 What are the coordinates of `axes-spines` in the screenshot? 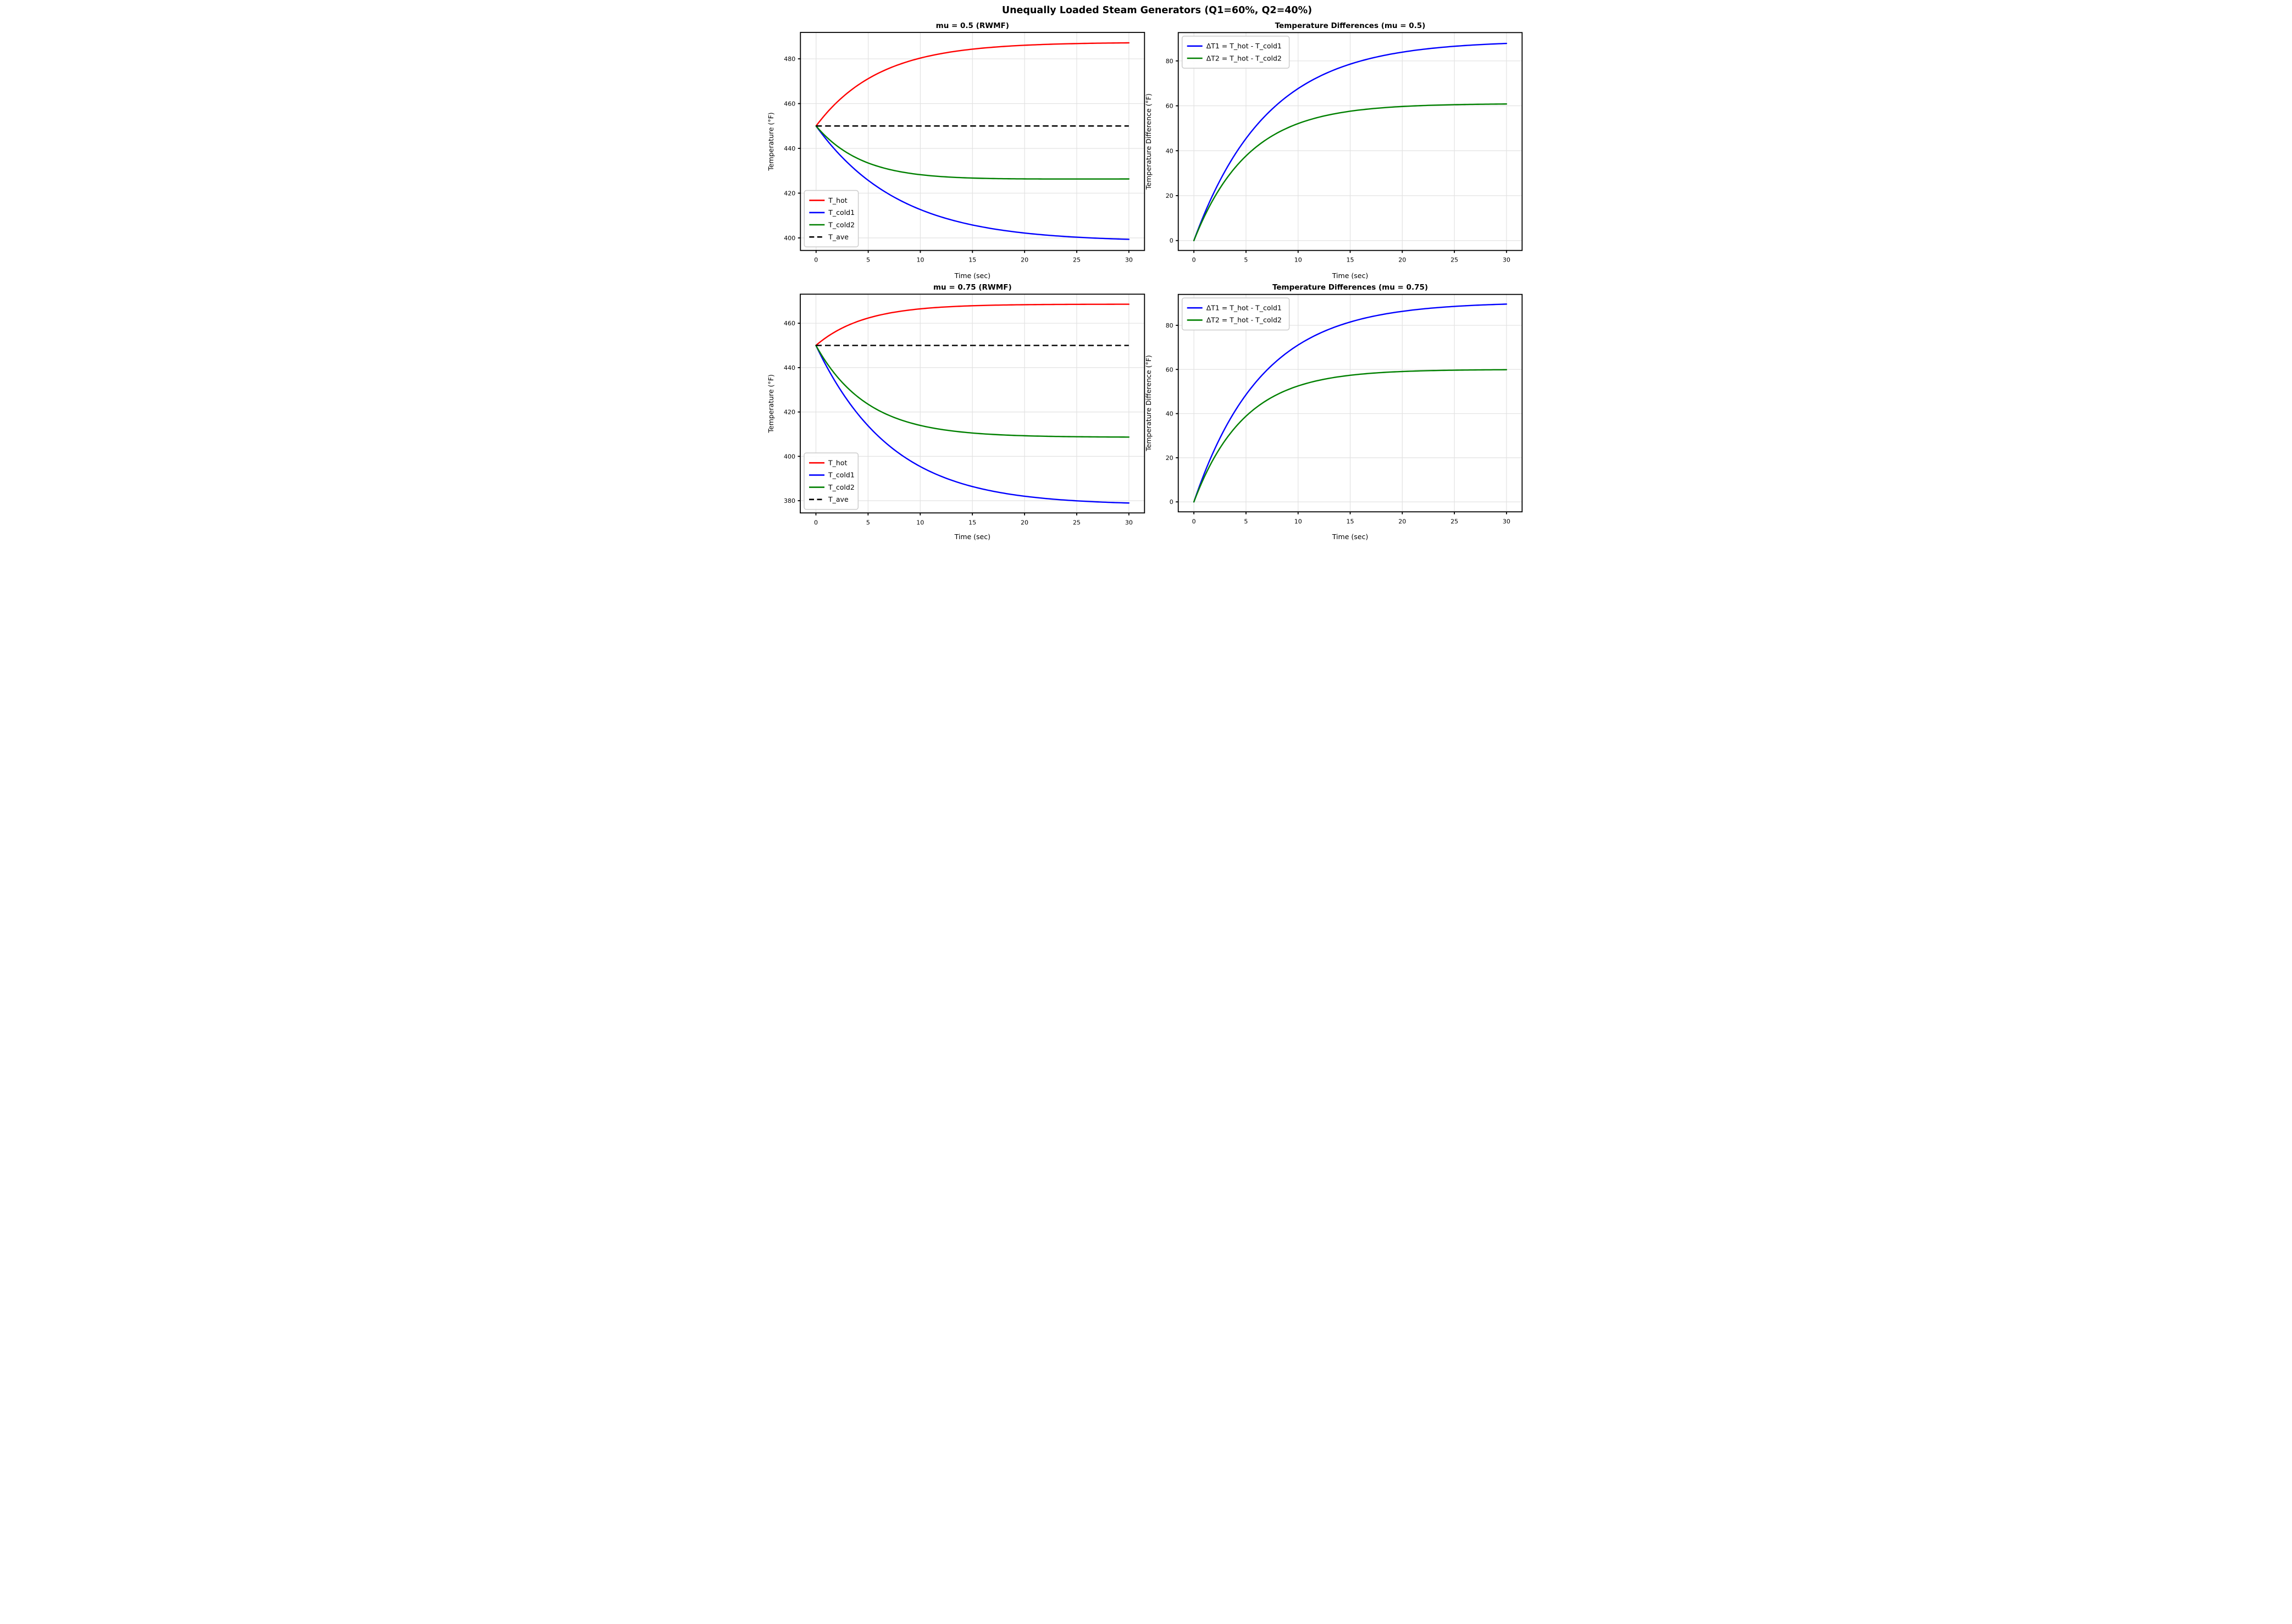 It's located at (1350, 141).